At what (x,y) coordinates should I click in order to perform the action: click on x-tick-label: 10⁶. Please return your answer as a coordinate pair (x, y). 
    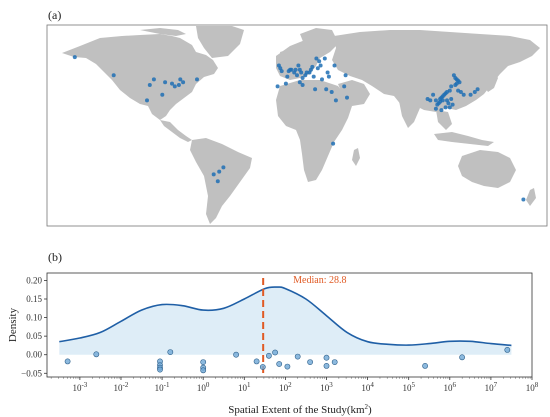
    Looking at the image, I should click on (450, 387).